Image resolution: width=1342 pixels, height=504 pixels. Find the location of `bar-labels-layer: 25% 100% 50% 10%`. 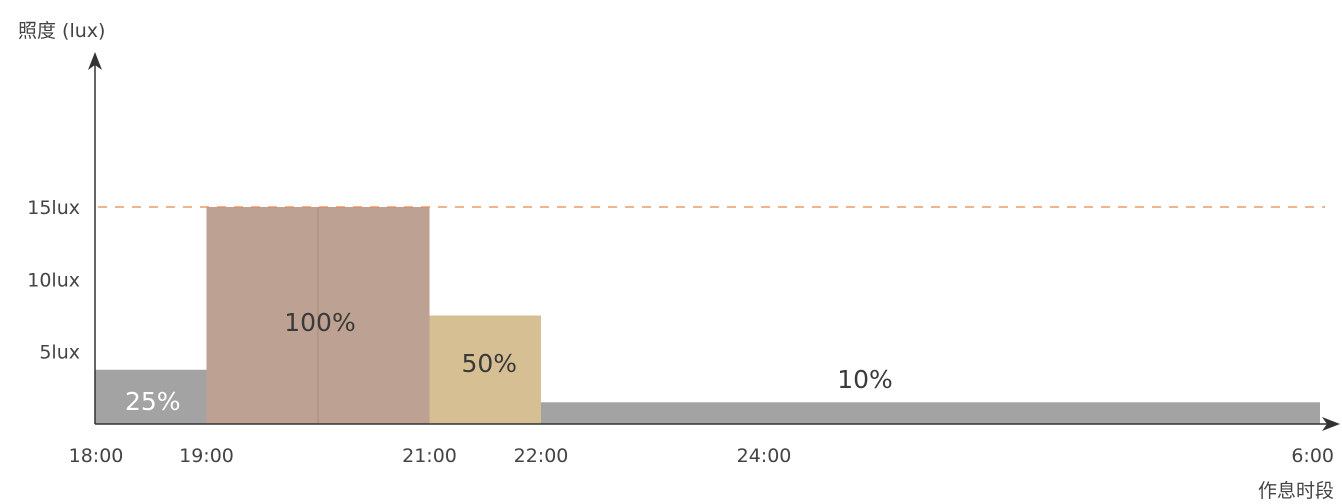

bar-labels-layer: 25% 100% 50% 10% is located at coordinates (509, 362).